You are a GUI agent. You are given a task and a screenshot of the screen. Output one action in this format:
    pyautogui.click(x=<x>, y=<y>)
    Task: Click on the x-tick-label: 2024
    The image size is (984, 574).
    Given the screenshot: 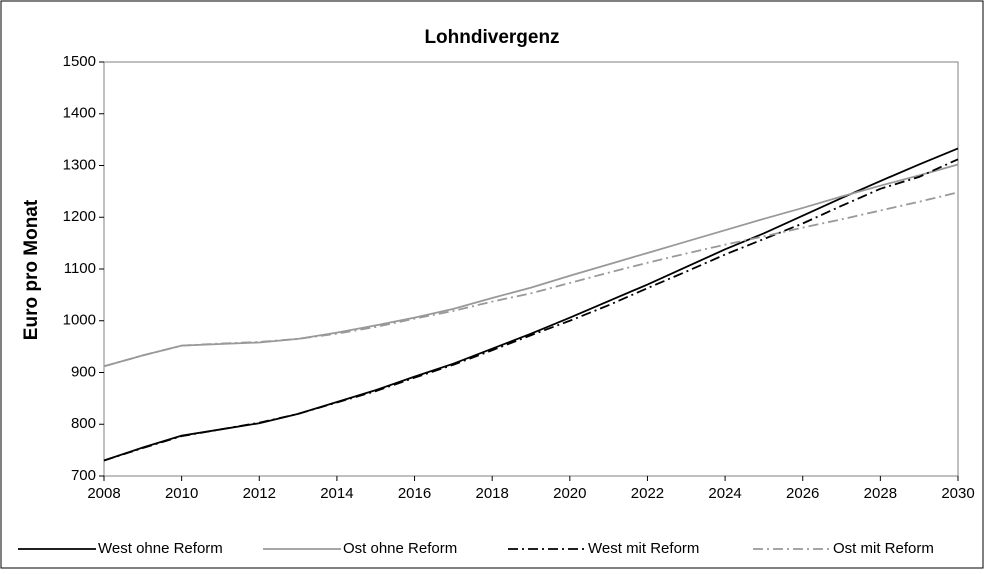 What is the action you would take?
    pyautogui.click(x=724, y=493)
    